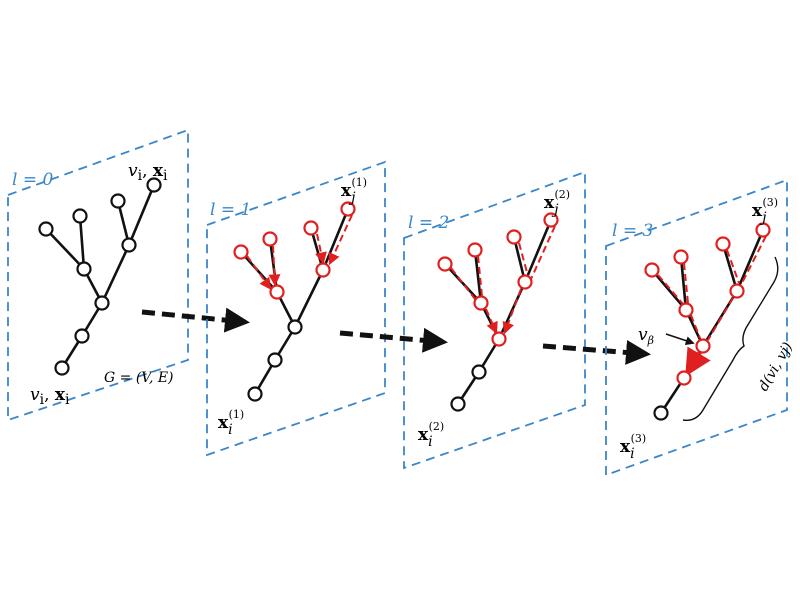 The width and height of the screenshot is (800, 604). I want to click on tree-l0, so click(100, 276).